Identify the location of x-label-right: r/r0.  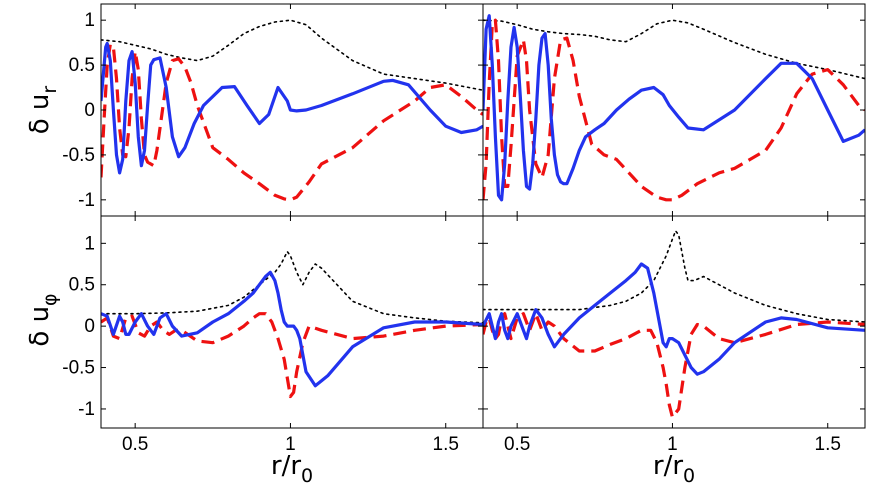
(674, 469).